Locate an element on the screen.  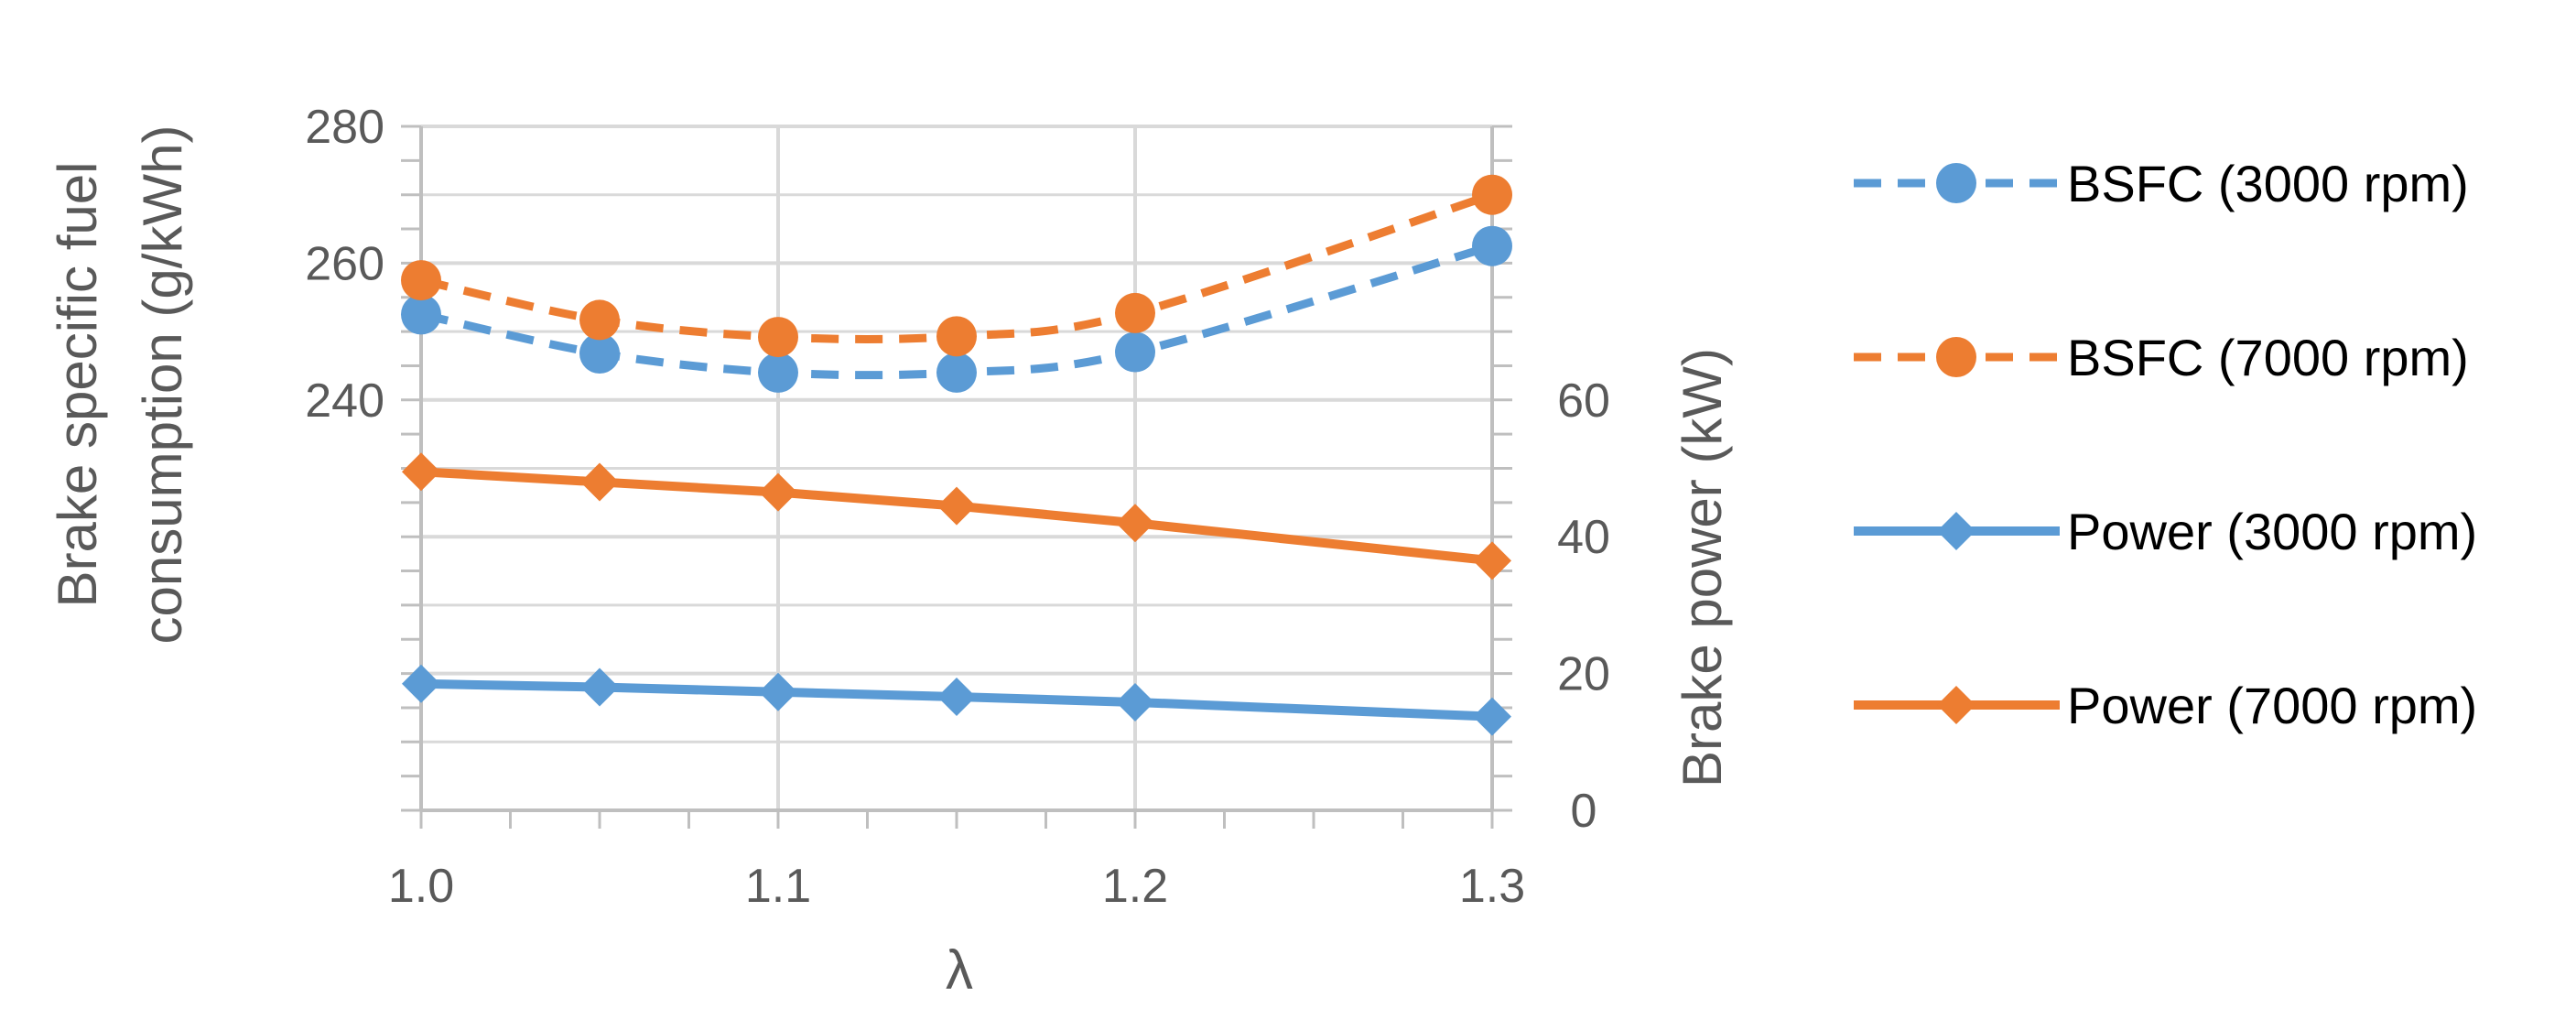
y-axis-right-title: Brake power (kW) is located at coordinates (1703, 567).